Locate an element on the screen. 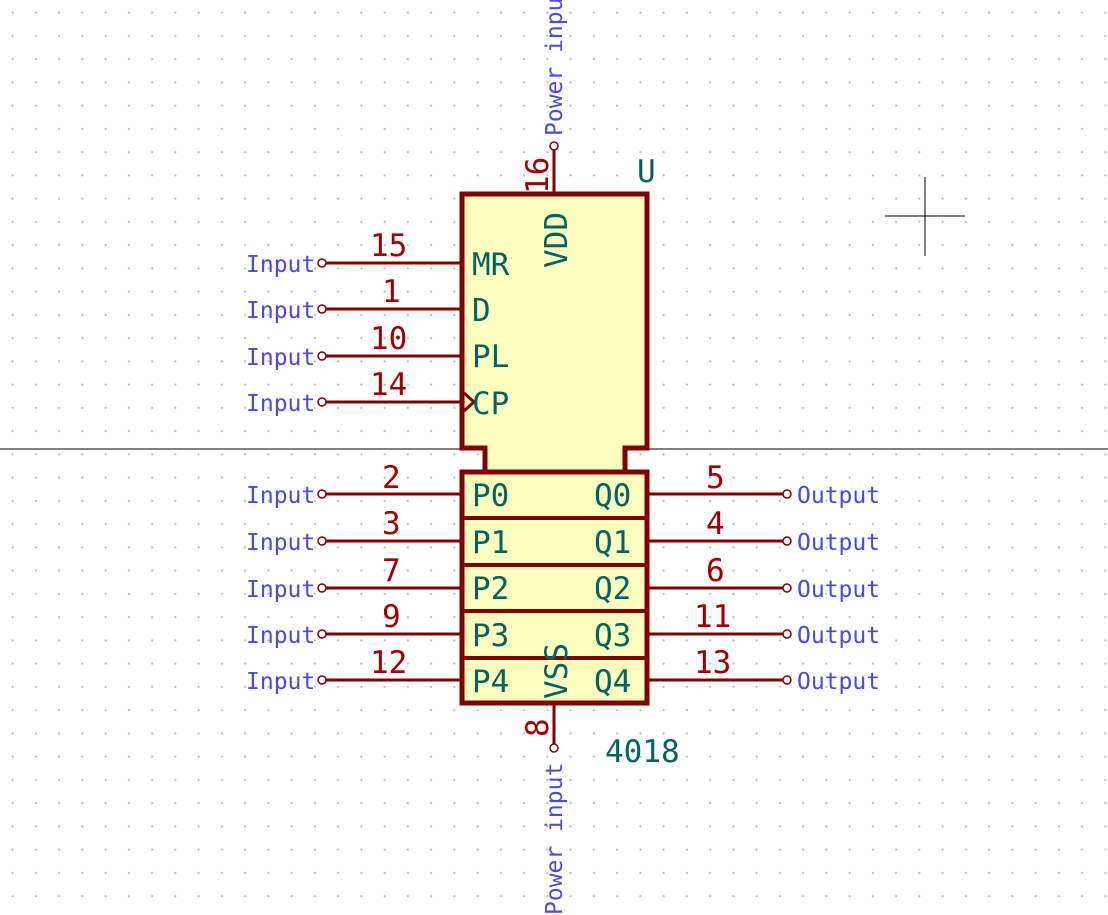 This screenshot has height=915, width=1108. pin-p0-number: 2 is located at coordinates (391, 478).